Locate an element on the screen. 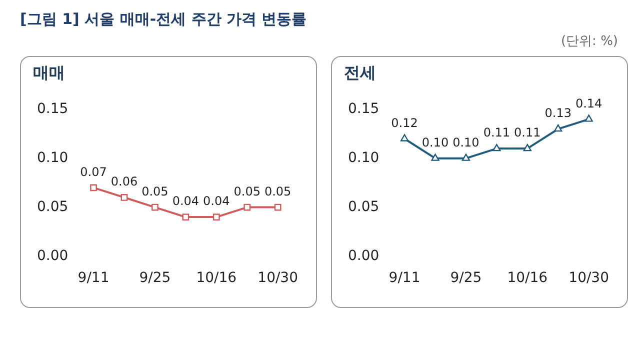 Image resolution: width=640 pixels, height=342 pixels. data-label: 0.06 is located at coordinates (124, 181).